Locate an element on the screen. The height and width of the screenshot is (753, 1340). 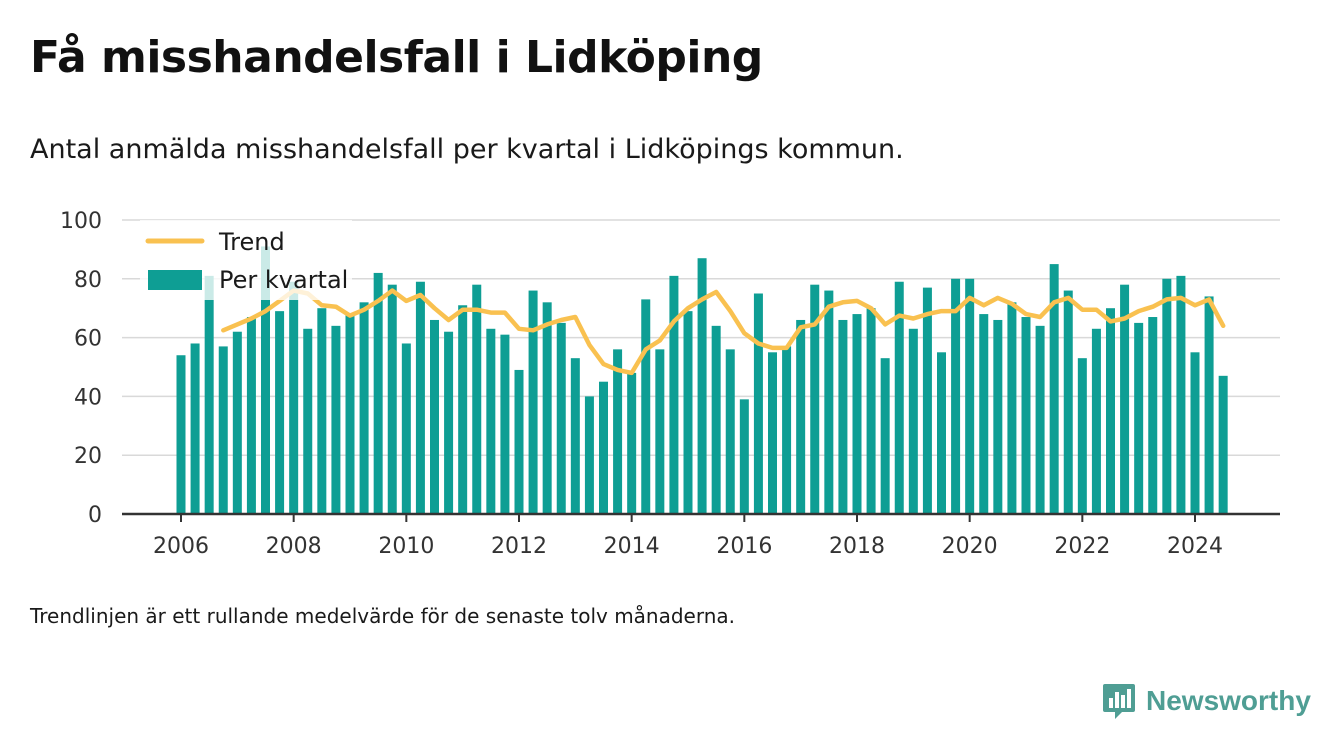
legend: Trend Per kvartal is located at coordinates (246, 260).